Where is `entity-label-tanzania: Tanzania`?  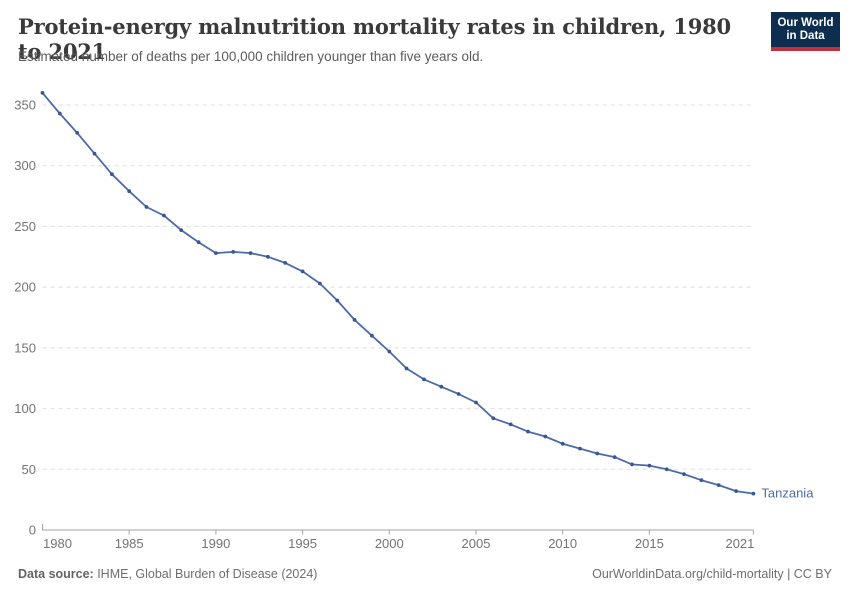
entity-label-tanzania: Tanzania is located at coordinates (787, 493).